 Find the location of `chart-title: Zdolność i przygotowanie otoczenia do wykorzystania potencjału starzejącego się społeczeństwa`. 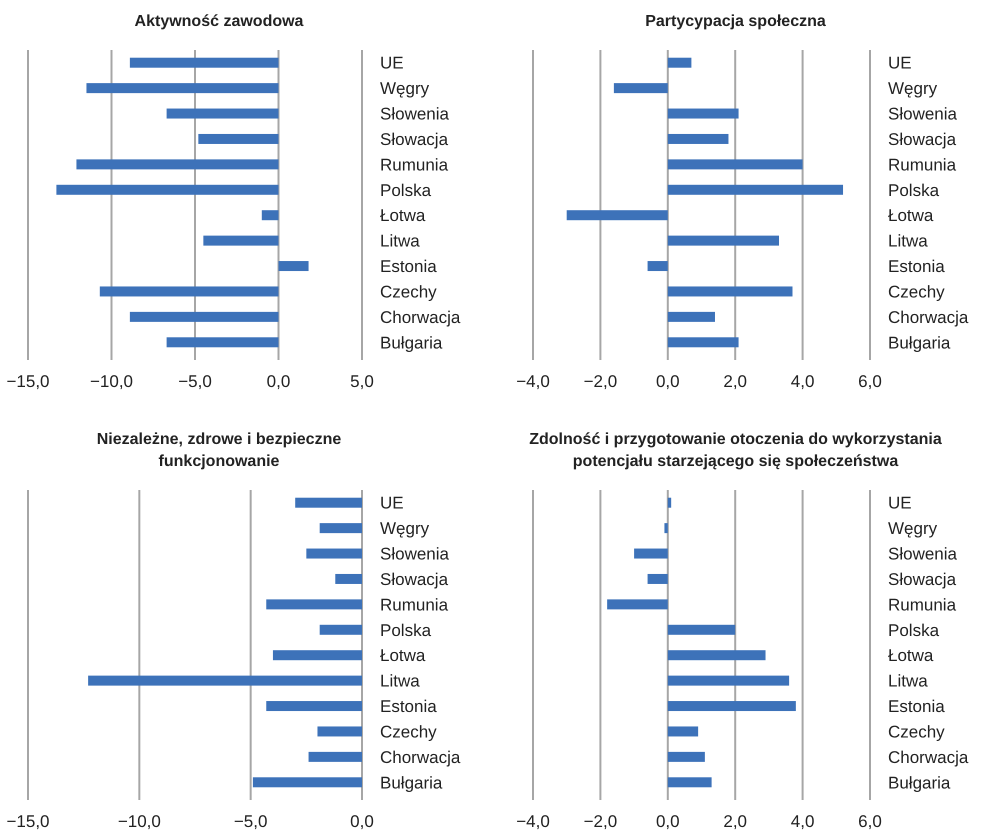

chart-title: Zdolność i przygotowanie otoczenia do wykorzystania potencjału starzejącego się społeczeństwa is located at coordinates (735, 450).